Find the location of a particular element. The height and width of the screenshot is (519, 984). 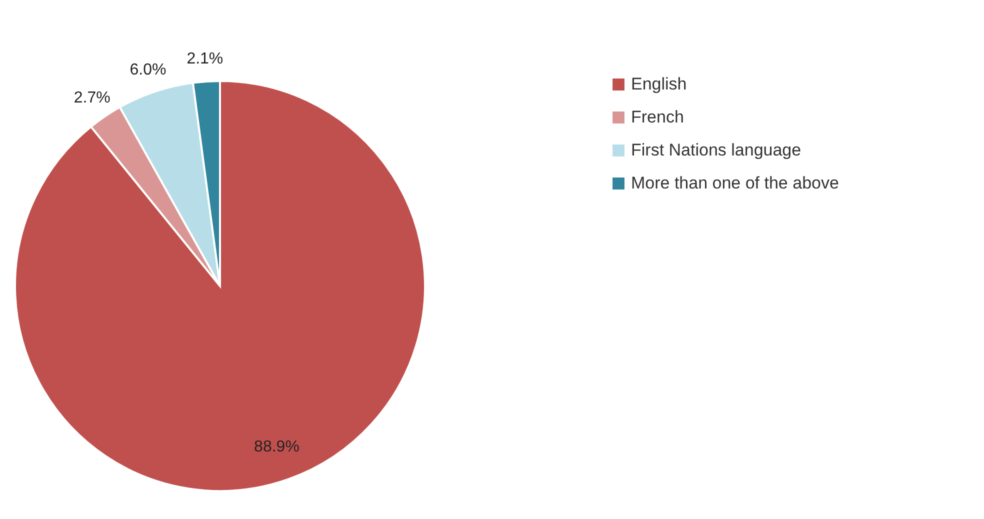

data-label: 2.1% is located at coordinates (205, 59).